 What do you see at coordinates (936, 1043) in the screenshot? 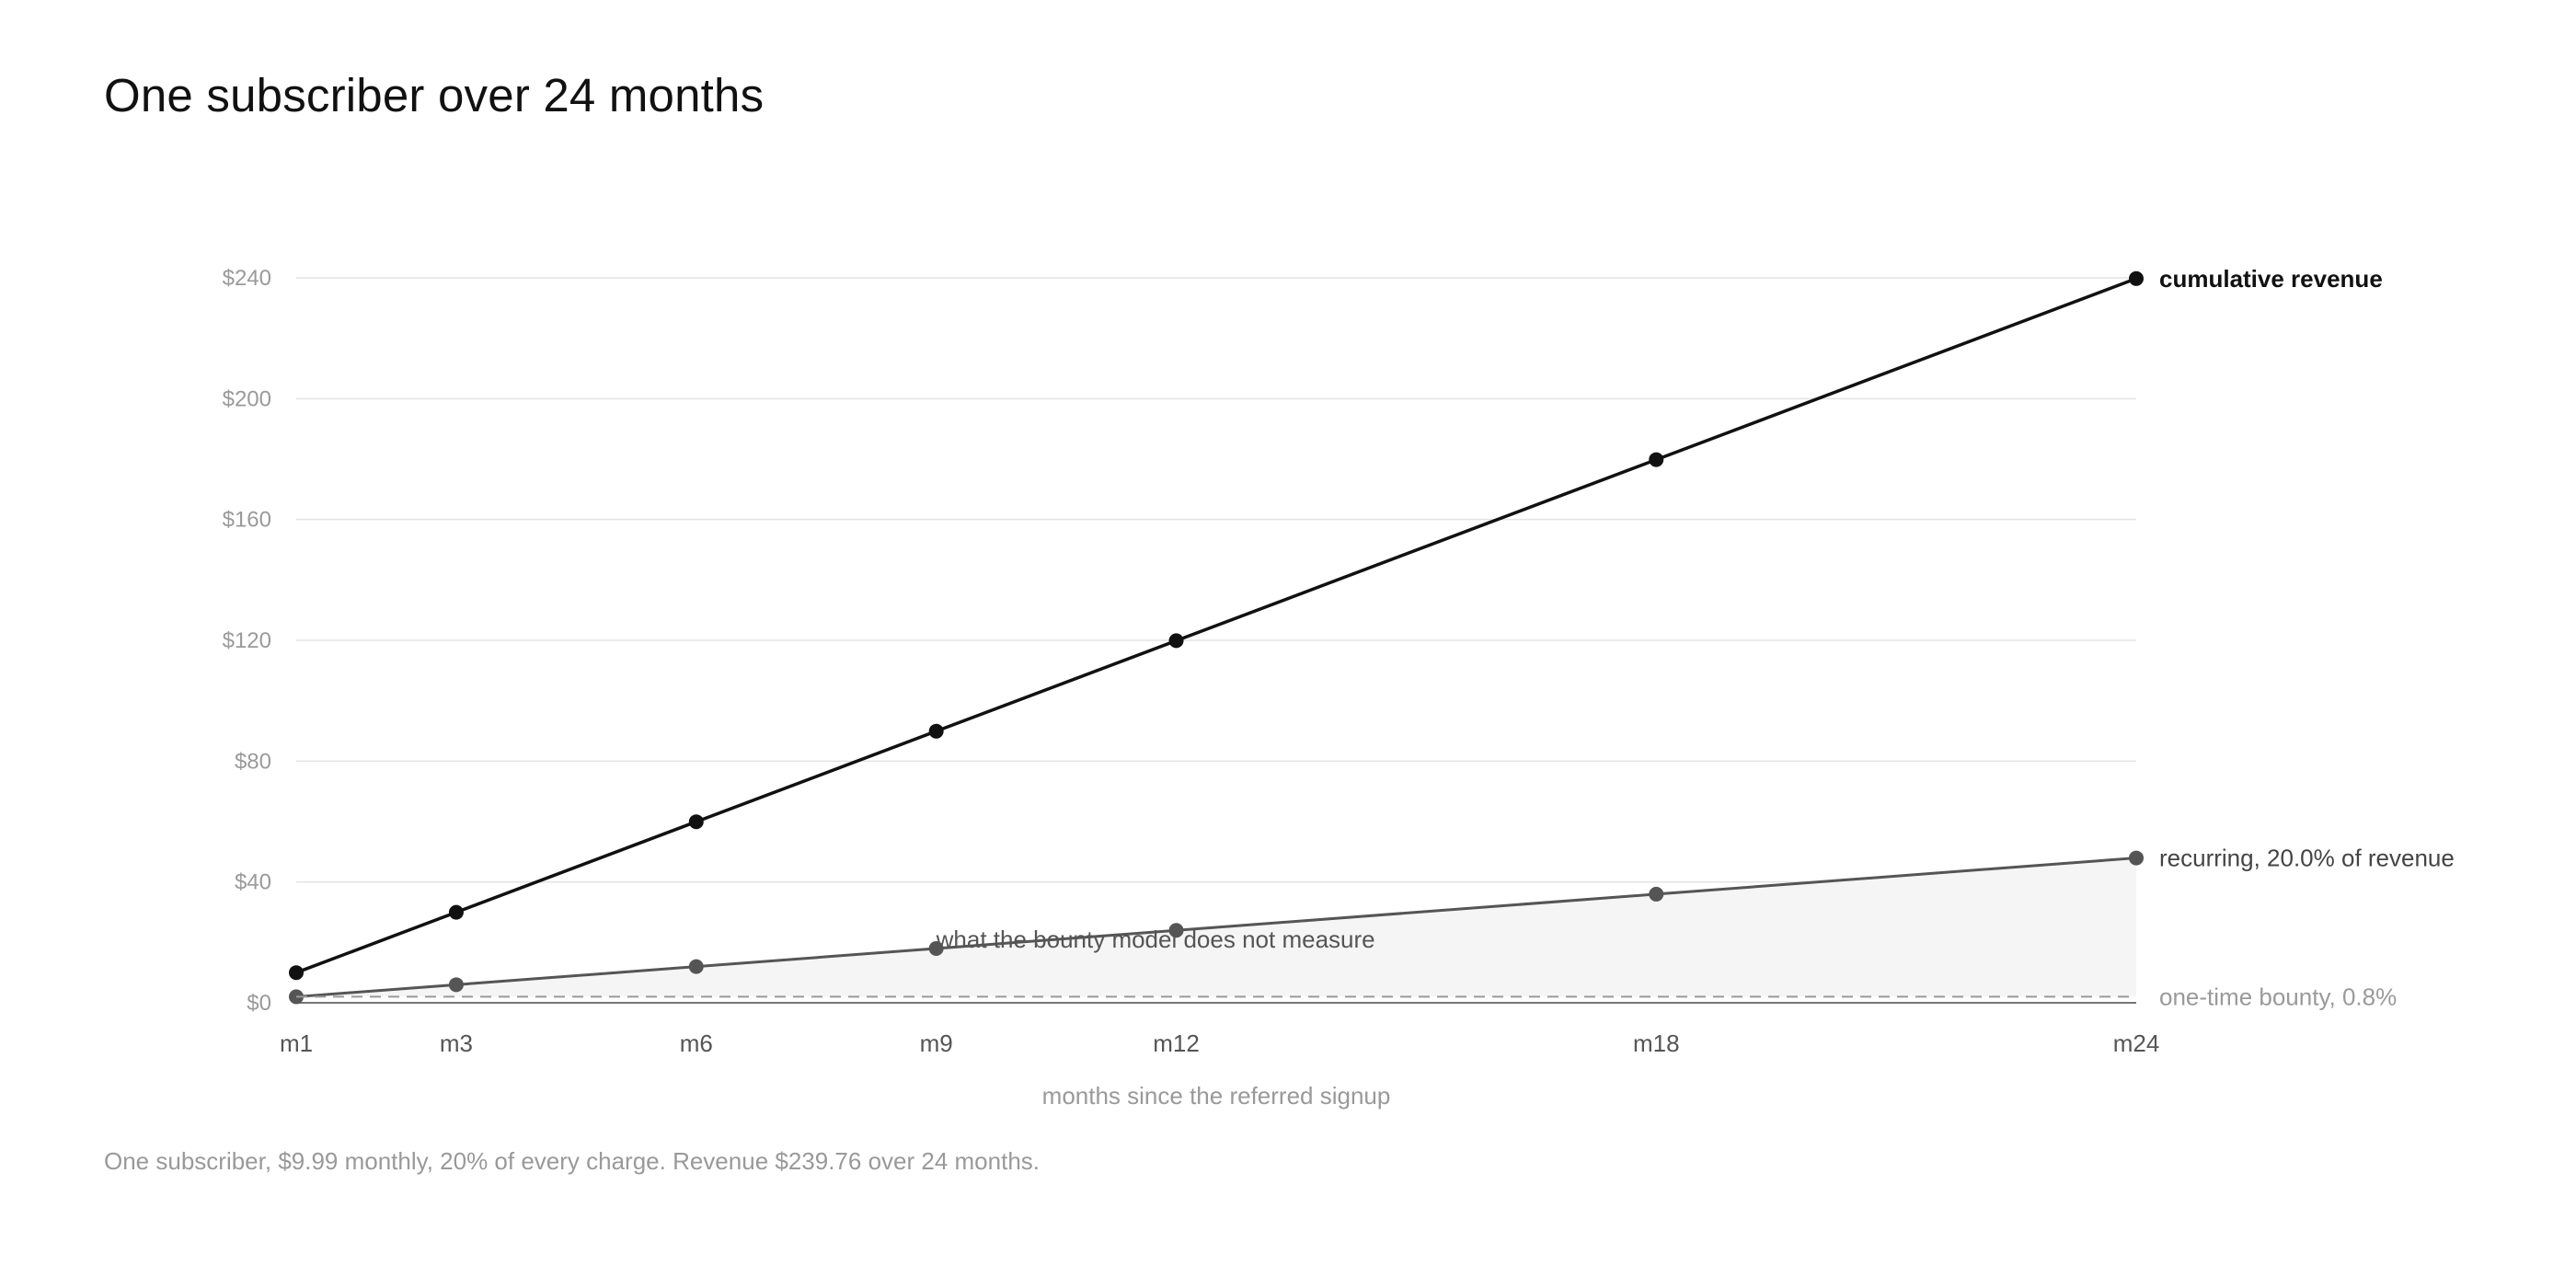
I see `x-tick-label: m9` at bounding box center [936, 1043].